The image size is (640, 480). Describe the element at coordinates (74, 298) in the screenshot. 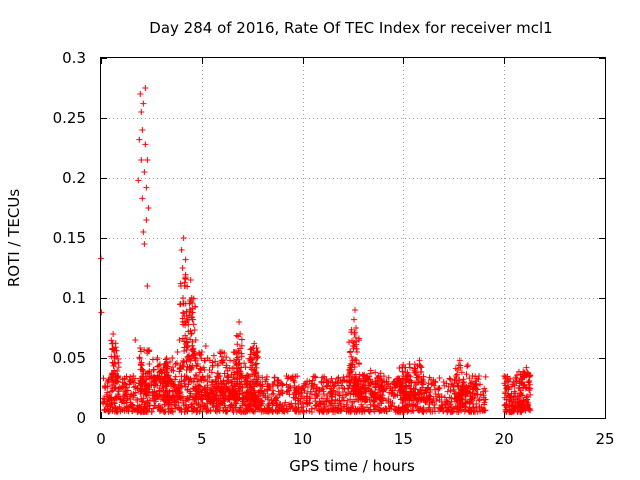

I see `y-tick-label: 0.1` at that location.